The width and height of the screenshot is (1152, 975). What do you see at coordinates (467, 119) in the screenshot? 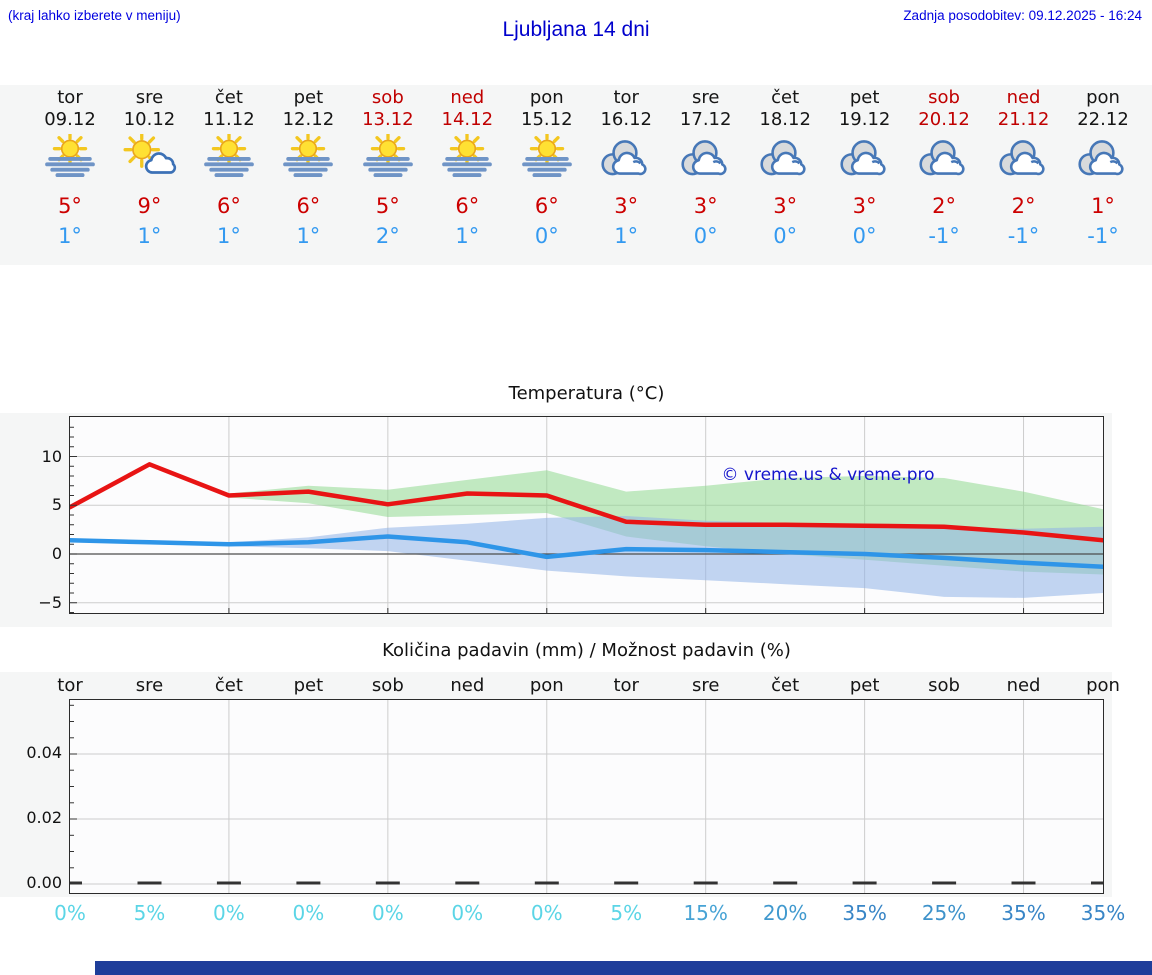
I see `day-date: 14.12` at bounding box center [467, 119].